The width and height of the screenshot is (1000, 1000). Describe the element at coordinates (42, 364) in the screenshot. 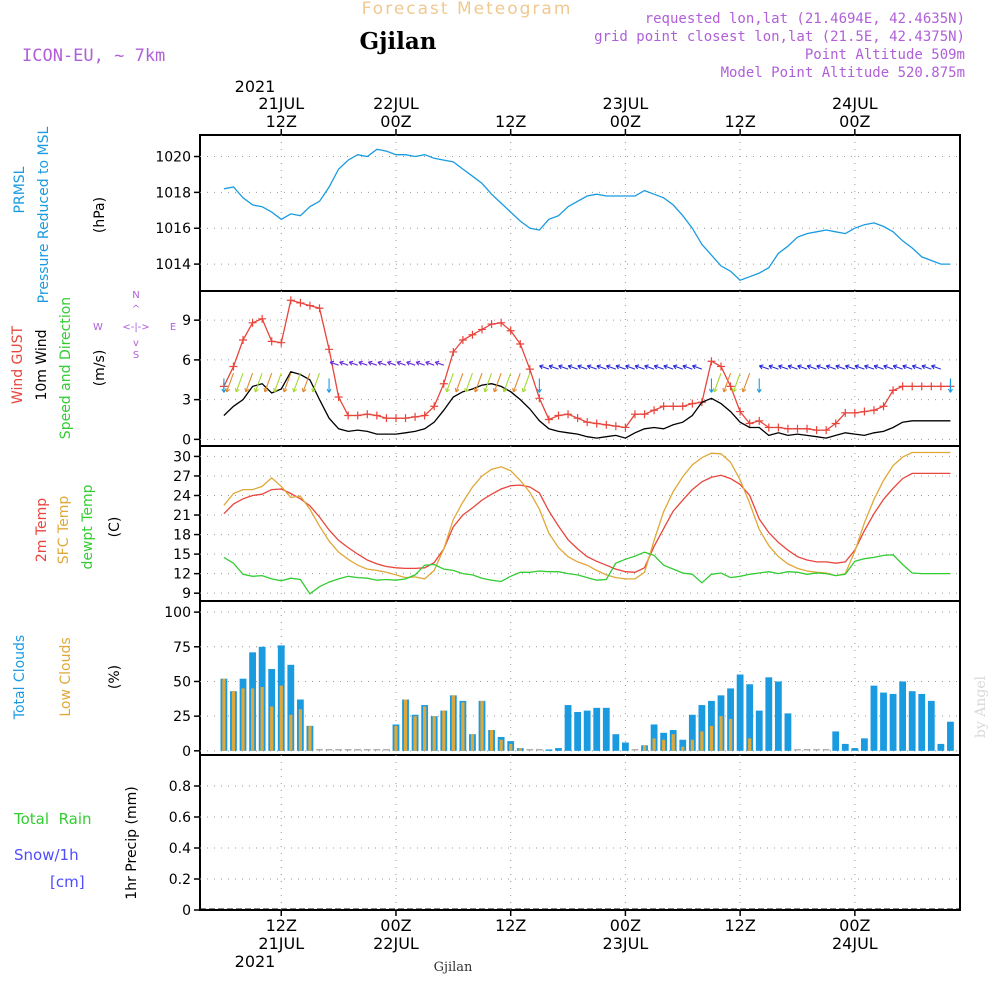

I see `wind-10m-label: 10m Wind` at that location.